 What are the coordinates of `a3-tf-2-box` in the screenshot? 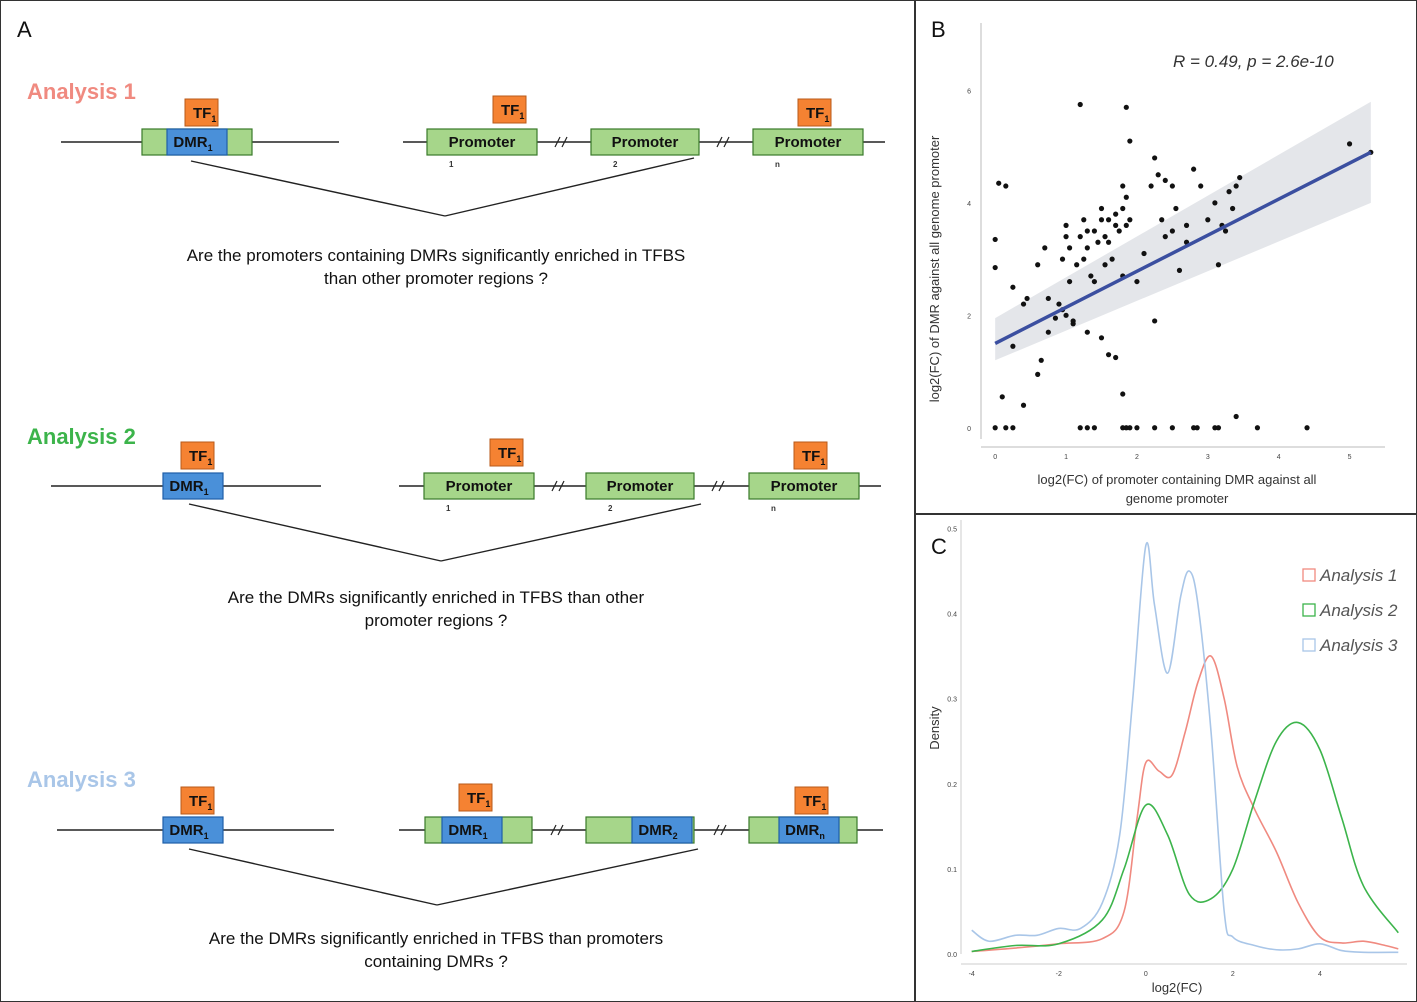 It's located at (811, 800).